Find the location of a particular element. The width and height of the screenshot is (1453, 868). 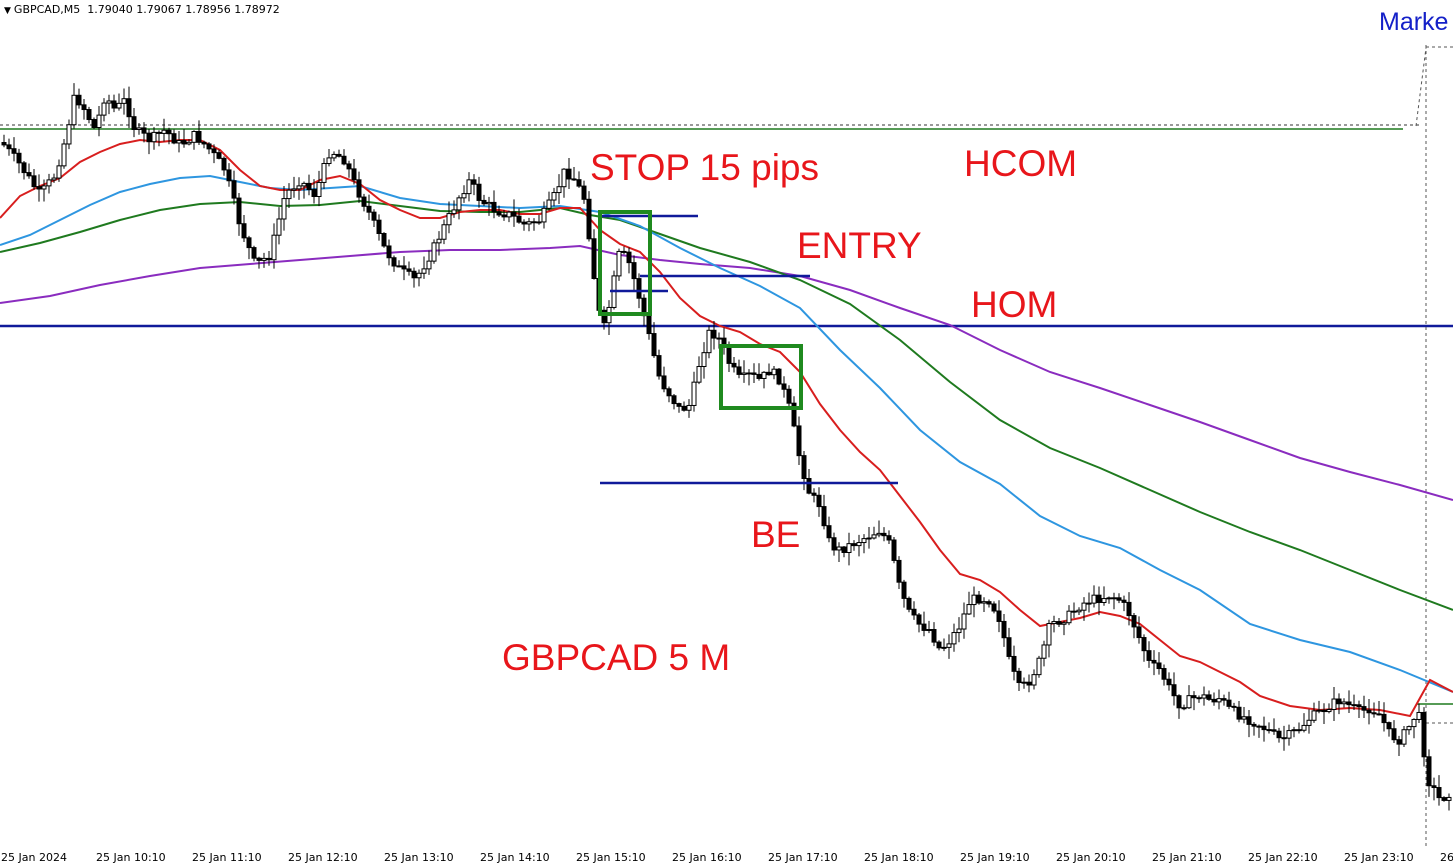

time-tick-label: 26 is located at coordinates (1446, 857).